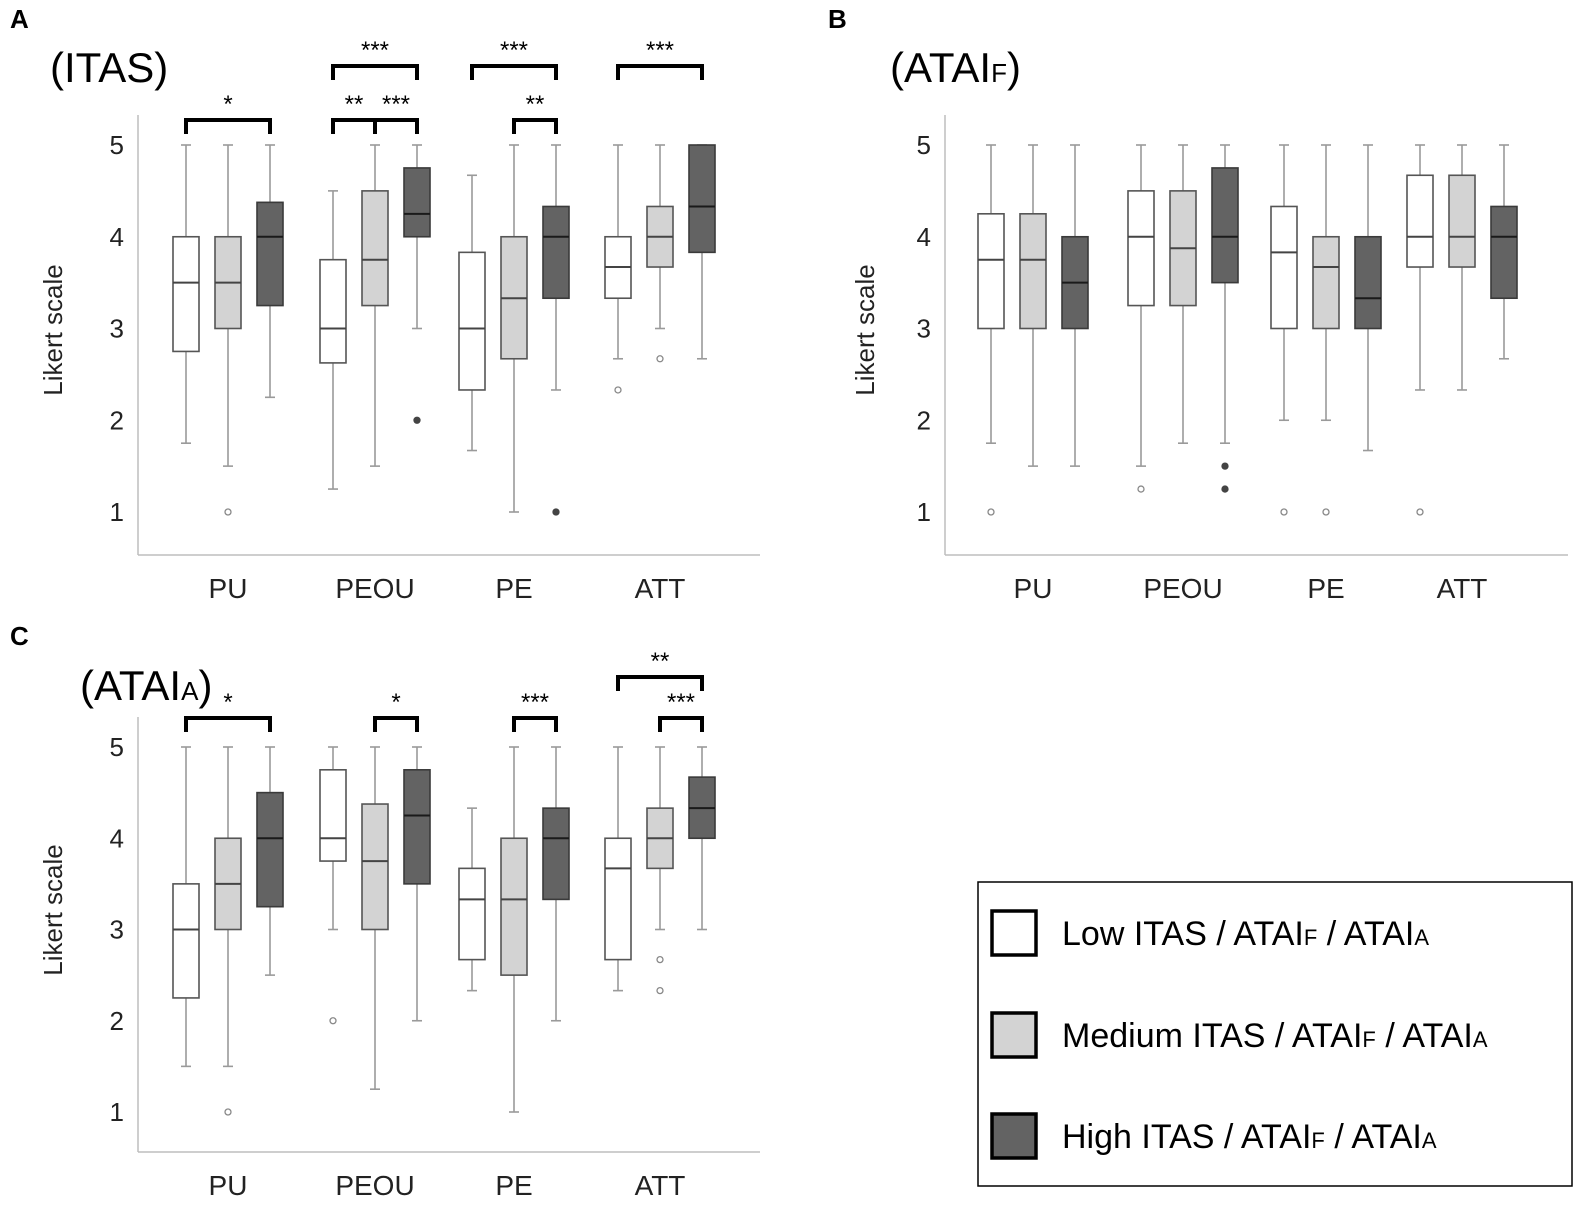 This screenshot has height=1226, width=1595. Describe the element at coordinates (556, 884) in the screenshot. I see `box-pe-high` at that location.